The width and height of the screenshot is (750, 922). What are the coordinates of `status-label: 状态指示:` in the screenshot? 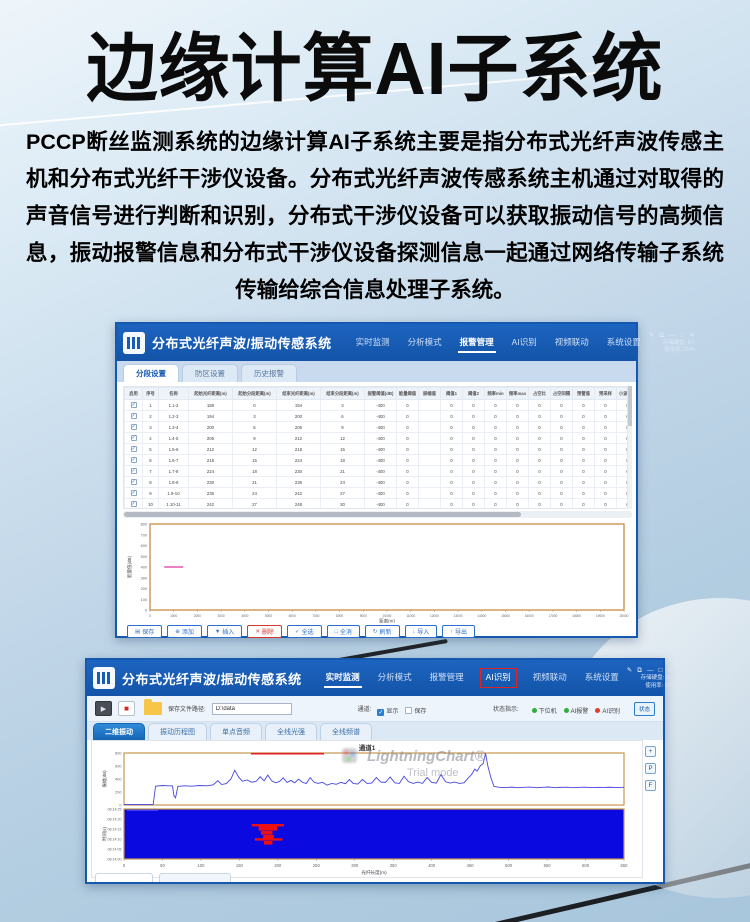 It's located at (505, 710).